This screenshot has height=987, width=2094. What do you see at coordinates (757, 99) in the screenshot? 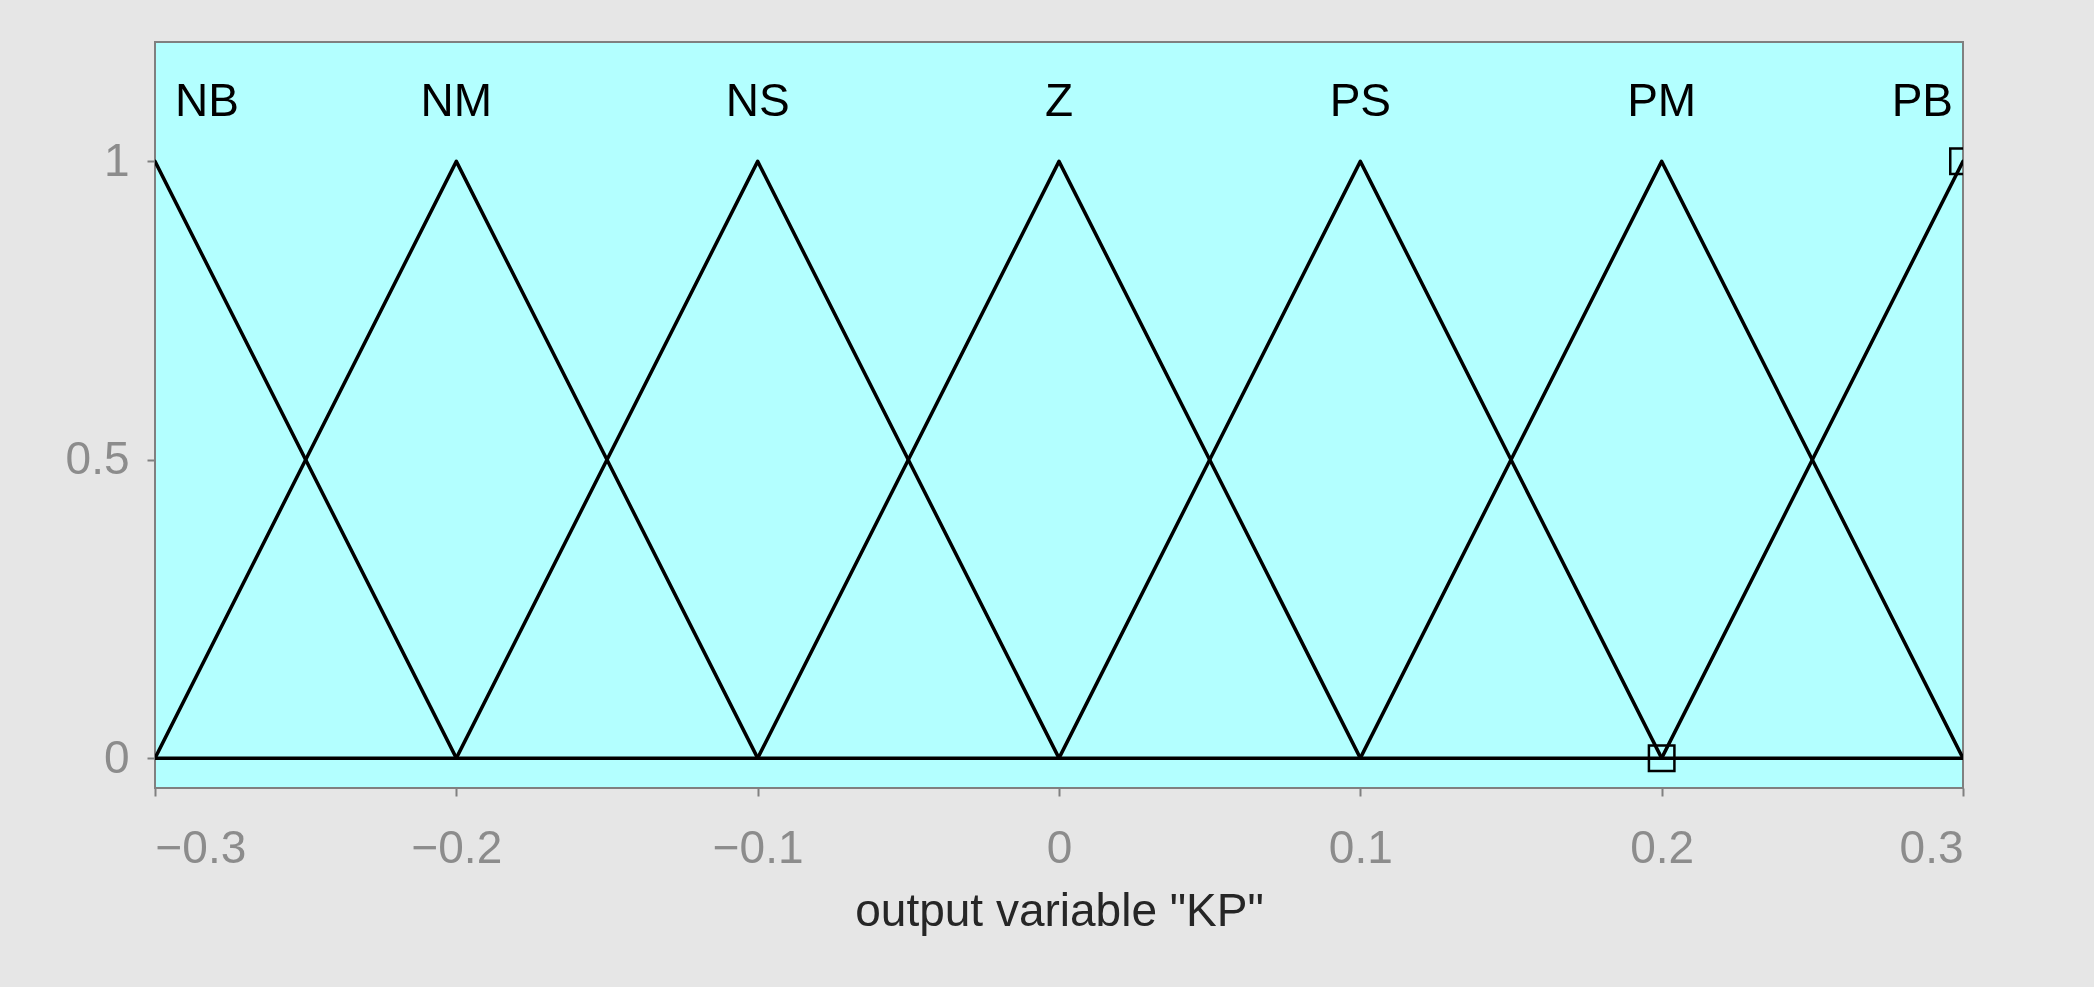
I see `series-label: NS` at bounding box center [757, 99].